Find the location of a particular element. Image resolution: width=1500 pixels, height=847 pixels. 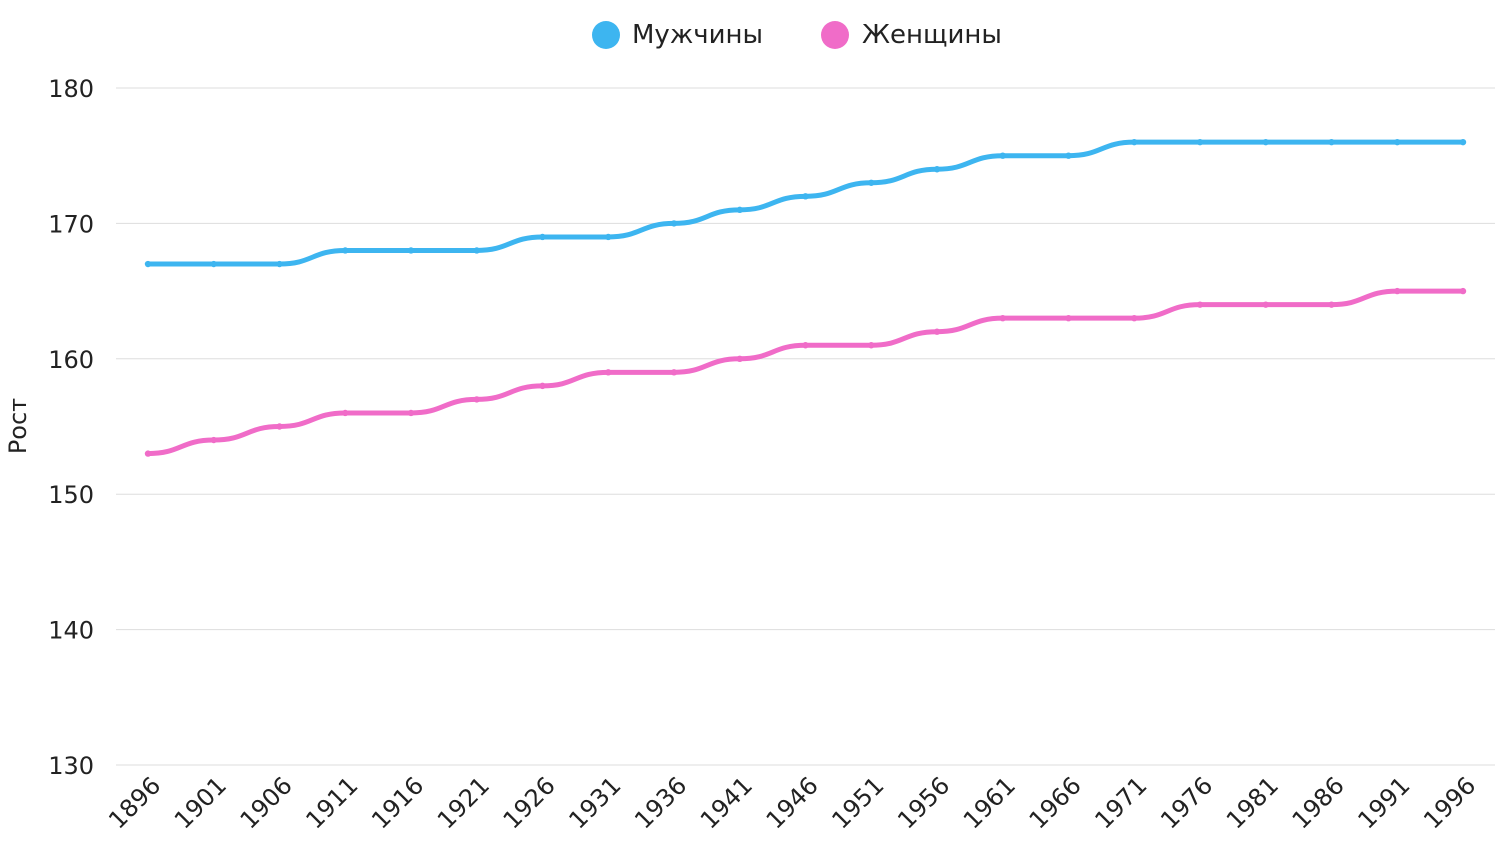

x-tick-label: 1936 is located at coordinates (660, 802).